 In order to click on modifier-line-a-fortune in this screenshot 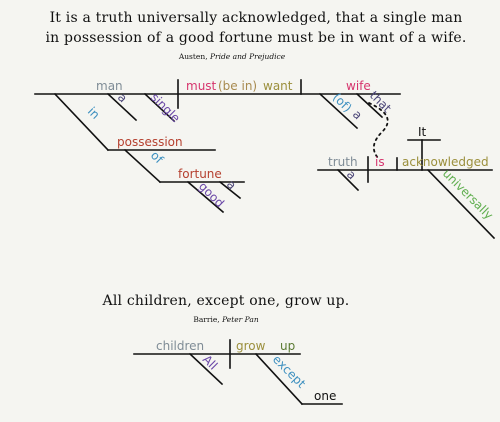, I will do `click(230, 190)`.